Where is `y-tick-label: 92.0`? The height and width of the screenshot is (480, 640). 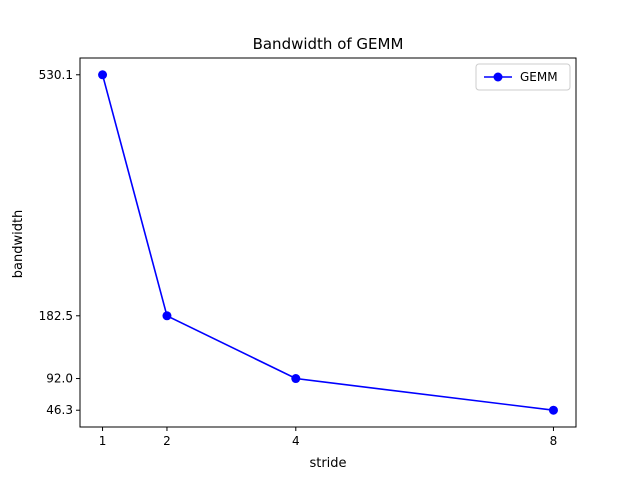 y-tick-label: 92.0 is located at coordinates (59, 379).